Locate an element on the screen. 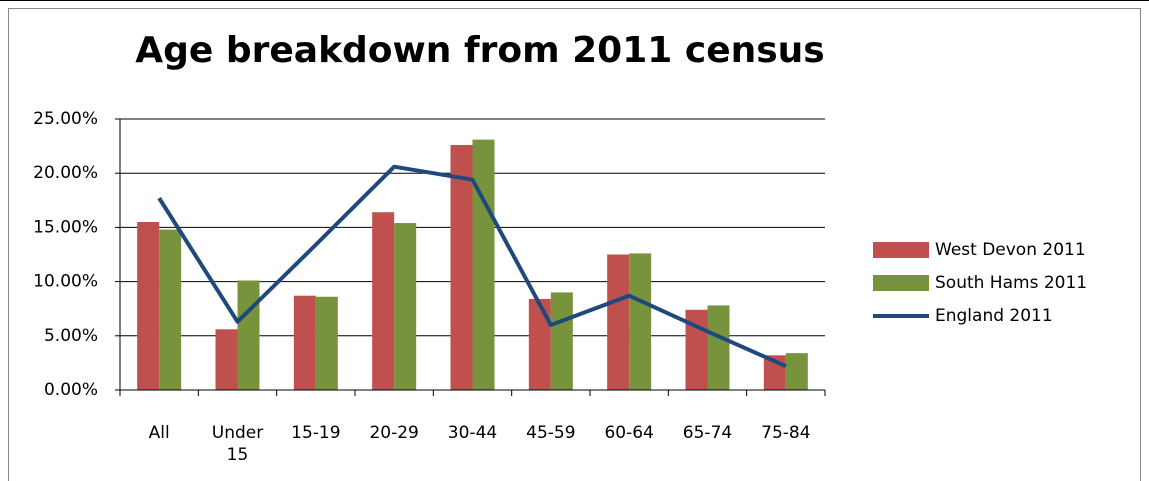 The width and height of the screenshot is (1149, 481). x-tick-label-box: 30-44 is located at coordinates (472, 433).